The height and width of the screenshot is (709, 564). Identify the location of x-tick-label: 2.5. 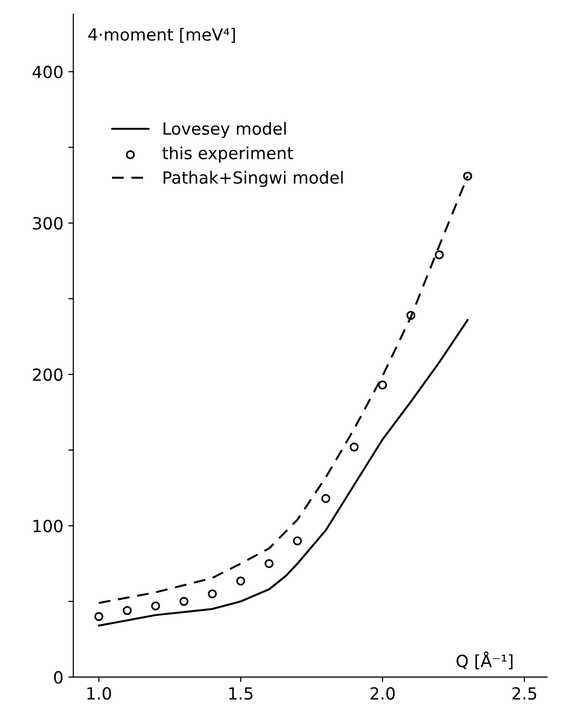
(524, 693).